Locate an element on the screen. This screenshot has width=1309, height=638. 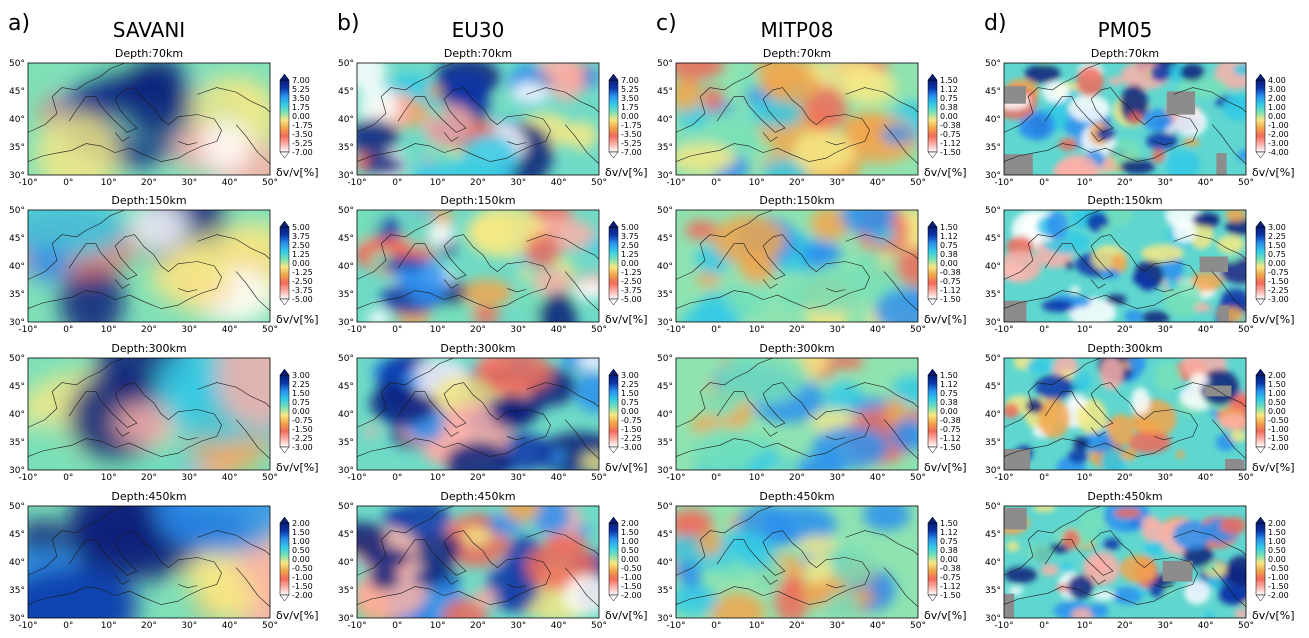
colorbar-tick-label: 0.75 is located at coordinates (949, 245).